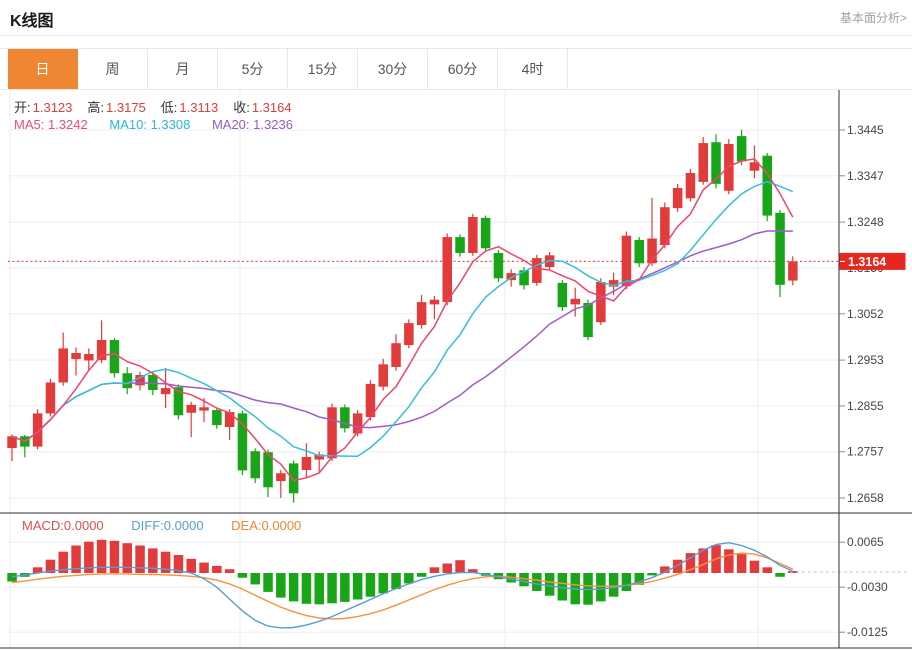 Image resolution: width=912 pixels, height=651 pixels. I want to click on current-price-badge, so click(872, 261).